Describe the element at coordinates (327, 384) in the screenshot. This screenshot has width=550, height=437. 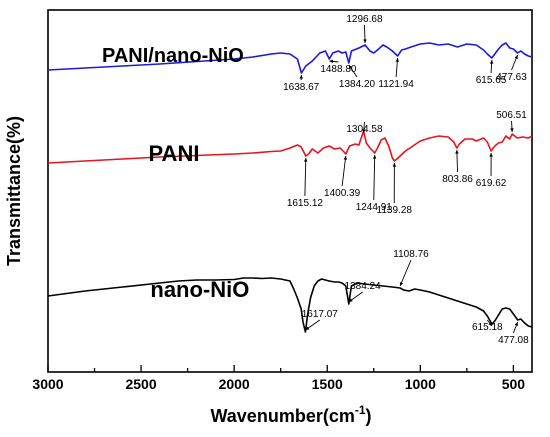
I see `x-tick-label: 1500` at that location.